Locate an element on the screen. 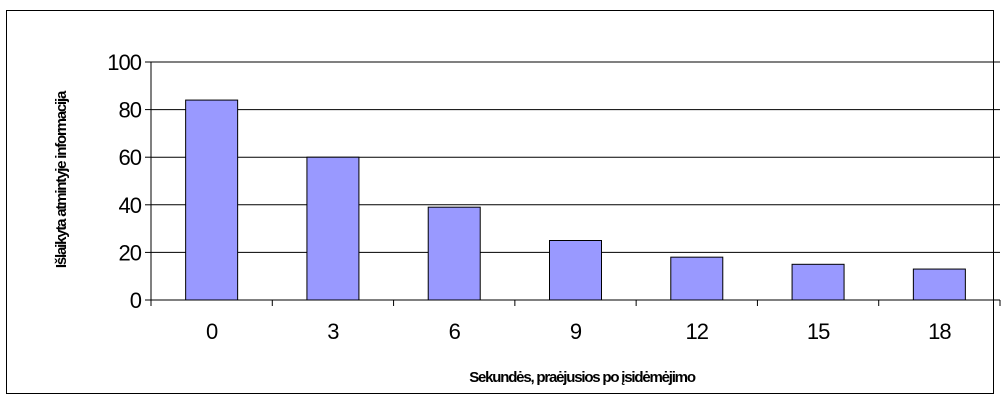 The width and height of the screenshot is (1002, 398). y-tick-labels: 0 20 40 60 80 100 is located at coordinates (124, 181).